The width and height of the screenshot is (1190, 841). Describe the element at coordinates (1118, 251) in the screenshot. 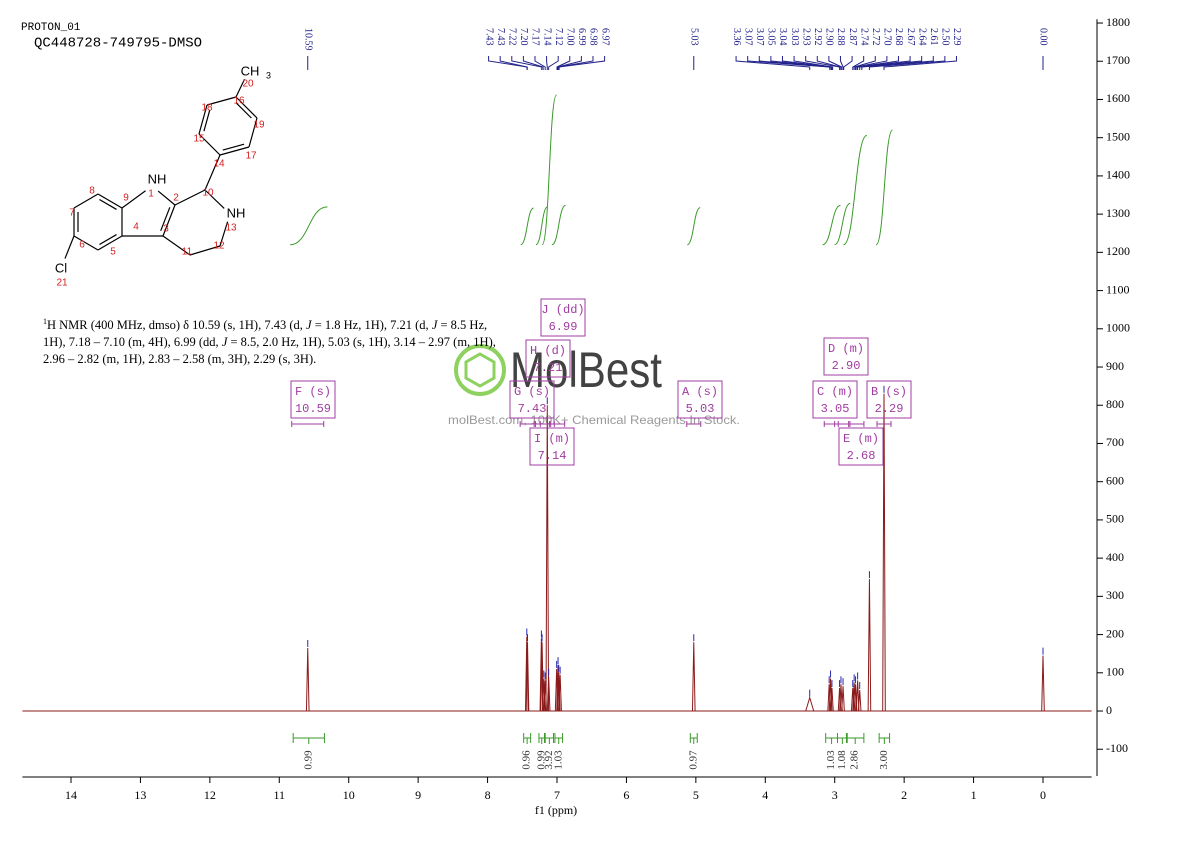

I see `y-tick-label: 1200` at that location.